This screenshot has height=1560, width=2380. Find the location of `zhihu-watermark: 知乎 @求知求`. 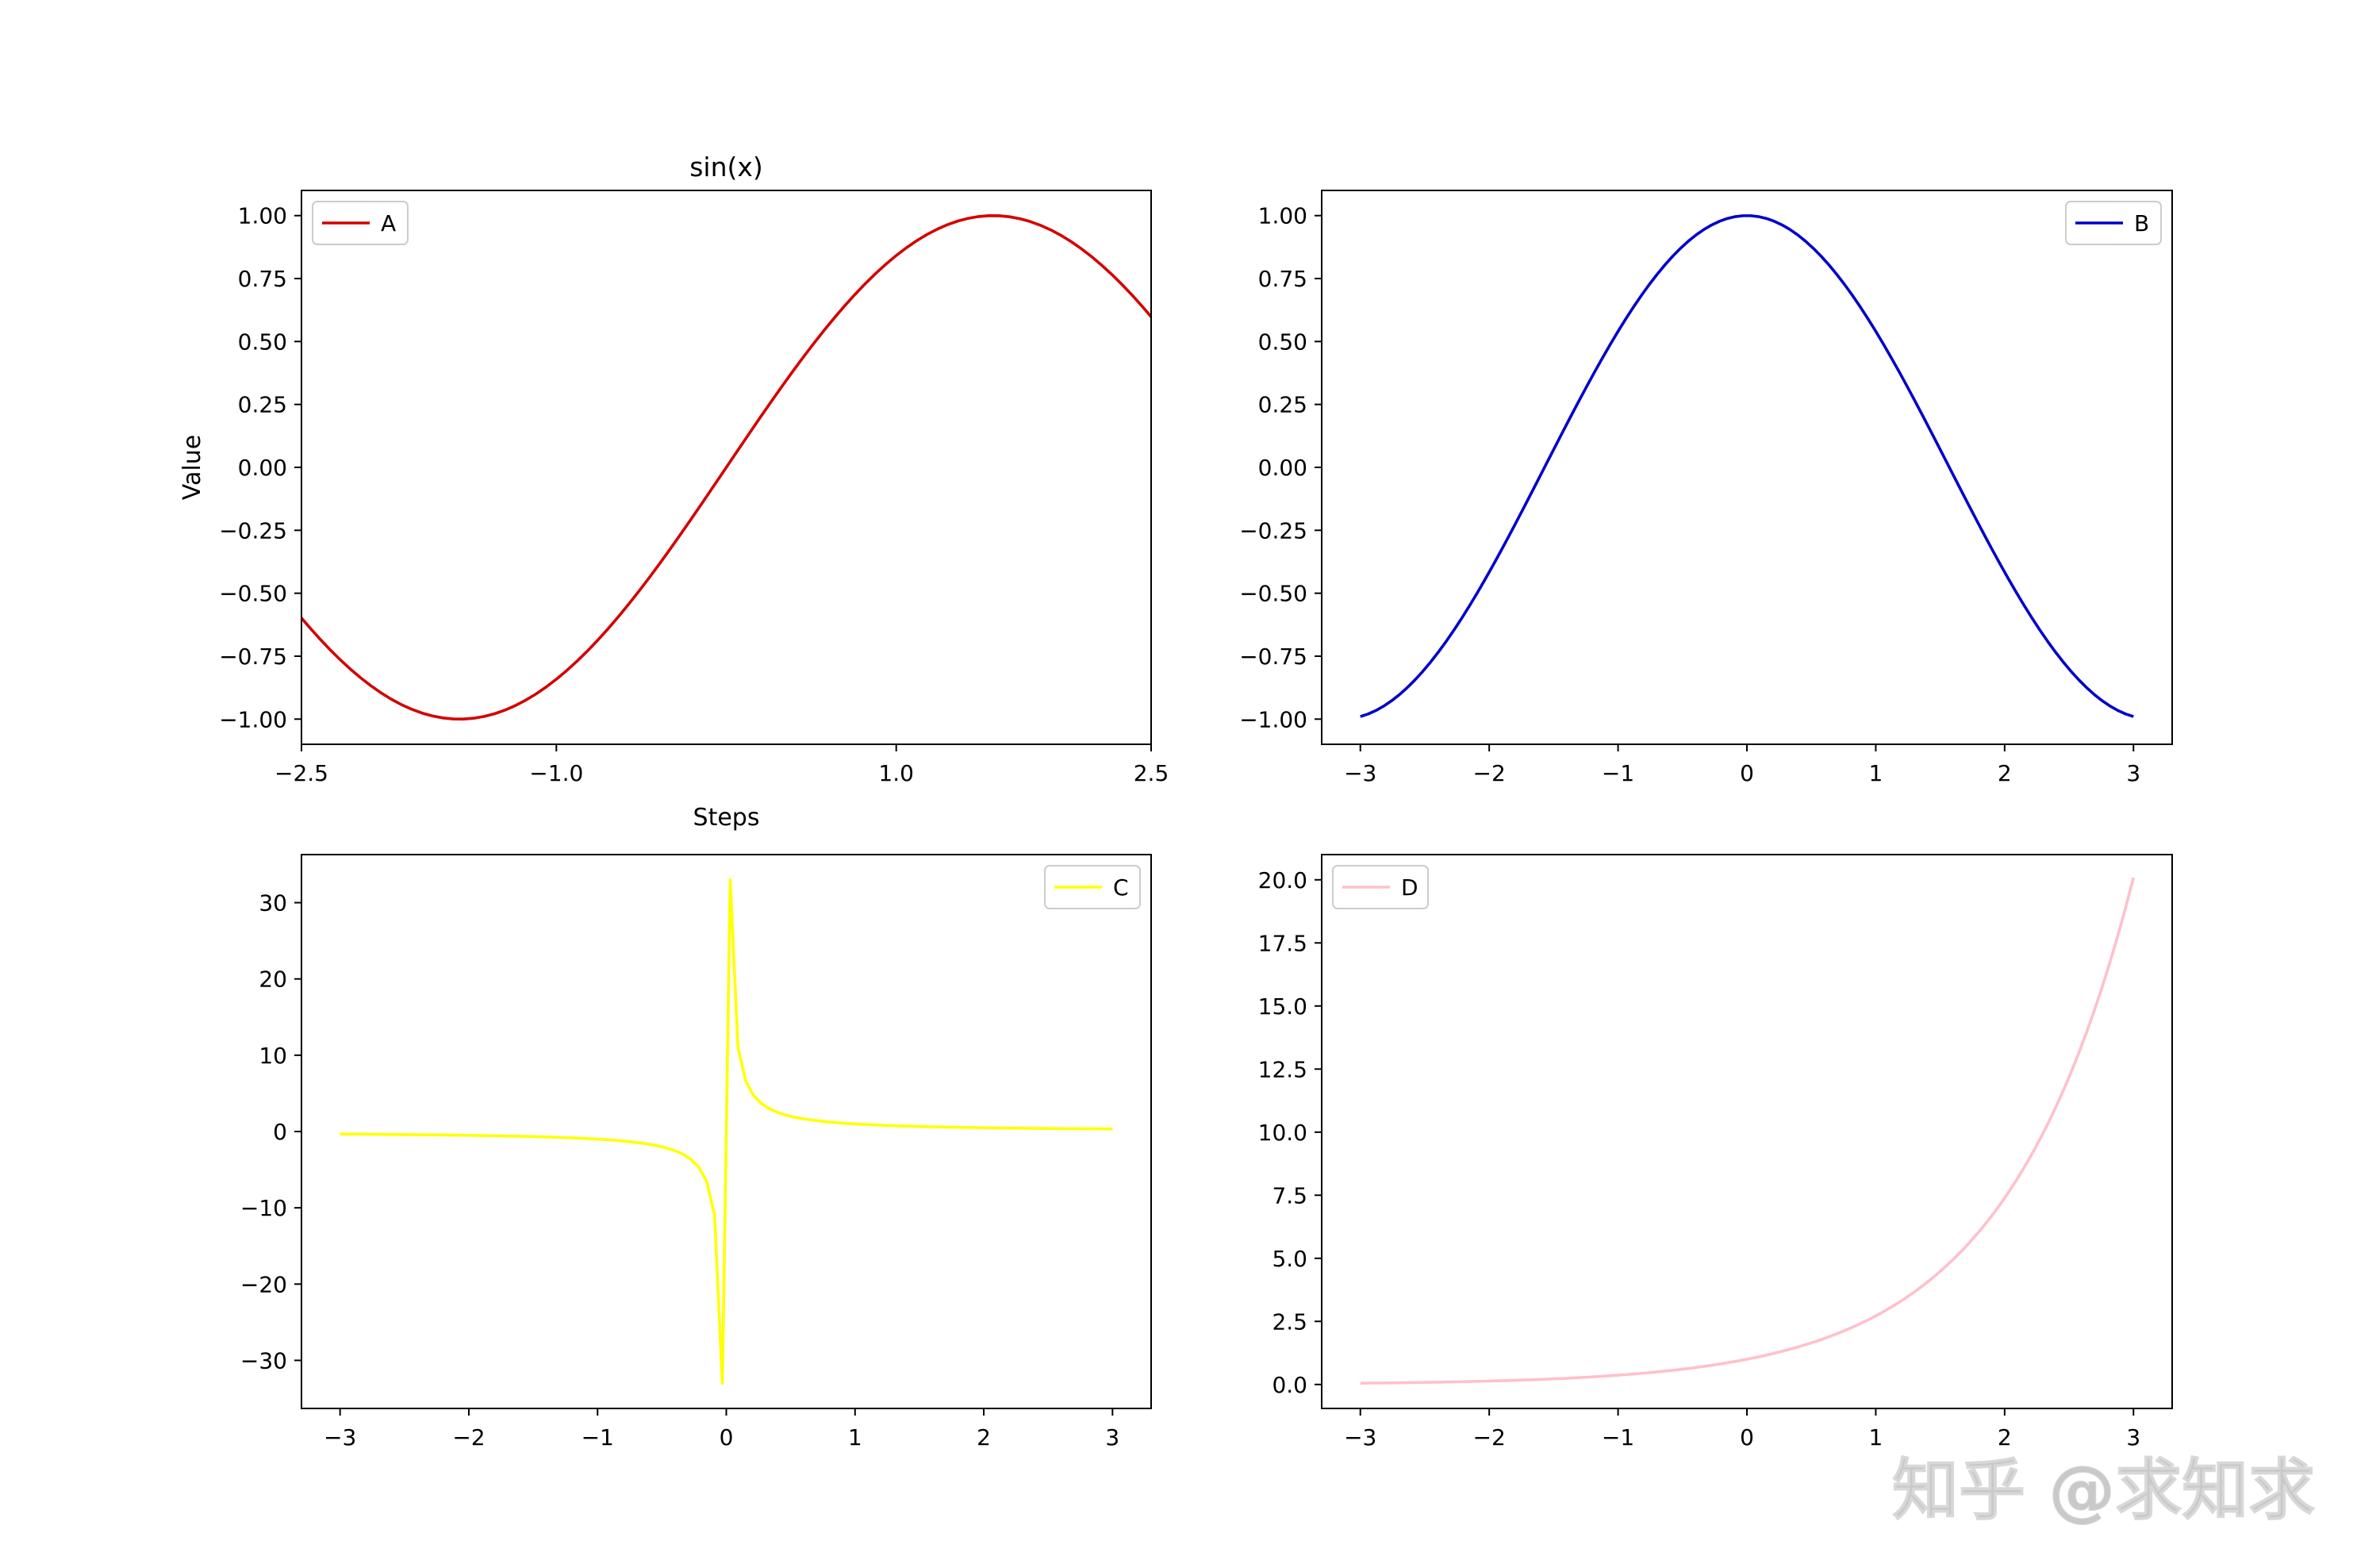

zhihu-watermark: 知乎 @求知求 is located at coordinates (2104, 1490).